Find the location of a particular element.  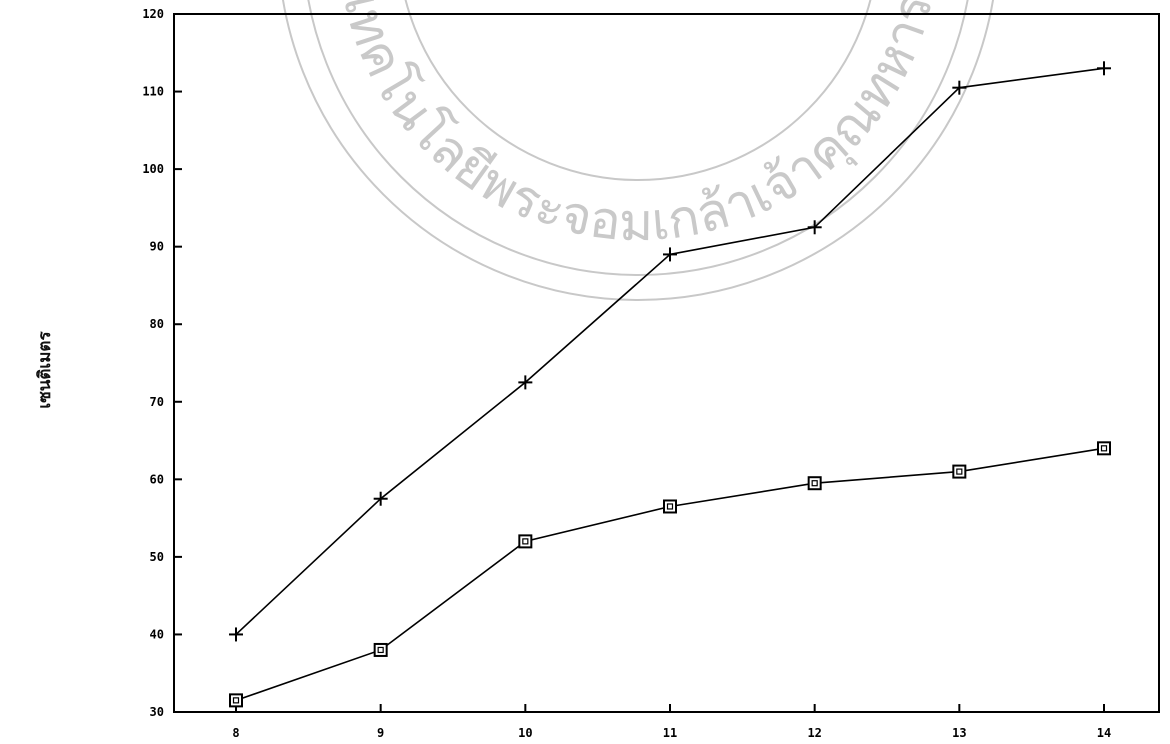

x-tick-label: 11 is located at coordinates (670, 733).